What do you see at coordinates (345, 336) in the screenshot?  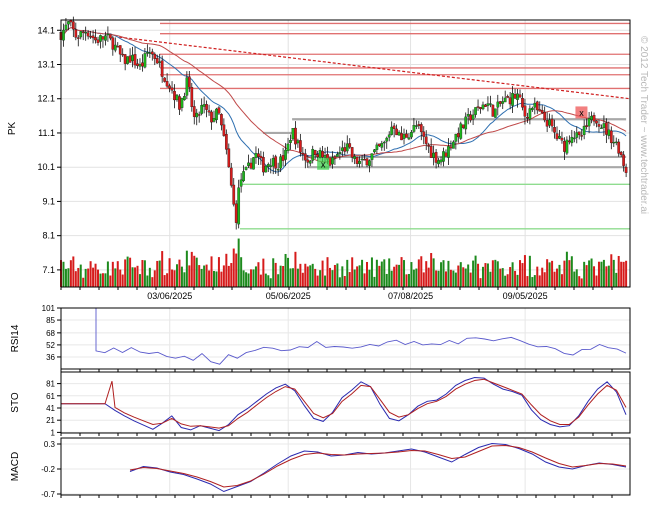 I see `rsi-panel` at bounding box center [345, 336].